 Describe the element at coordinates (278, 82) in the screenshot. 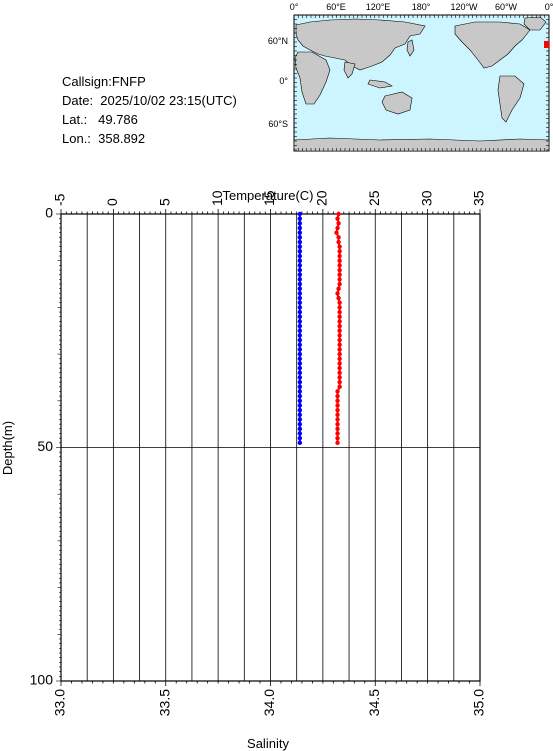

I see `map-lat-labels: 60°N 0° 60°S` at that location.